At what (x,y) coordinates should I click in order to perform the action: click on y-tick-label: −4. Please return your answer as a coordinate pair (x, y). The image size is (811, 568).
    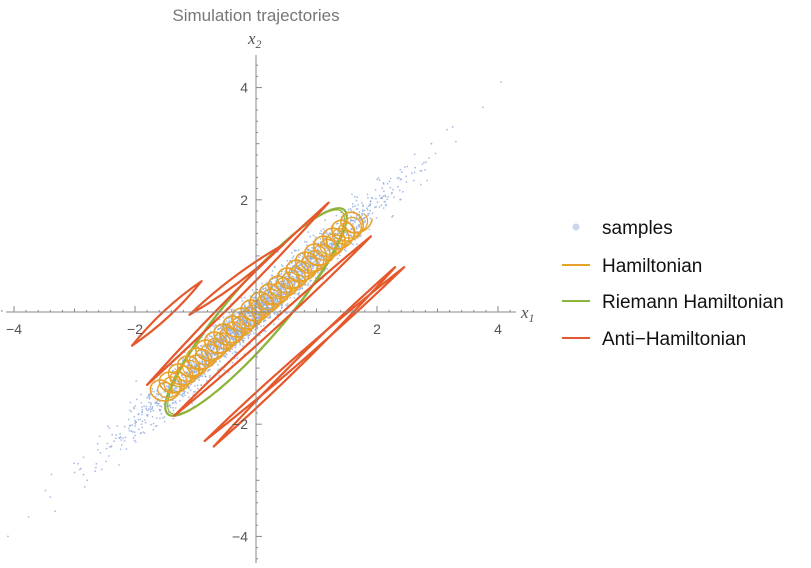
    Looking at the image, I should click on (240, 536).